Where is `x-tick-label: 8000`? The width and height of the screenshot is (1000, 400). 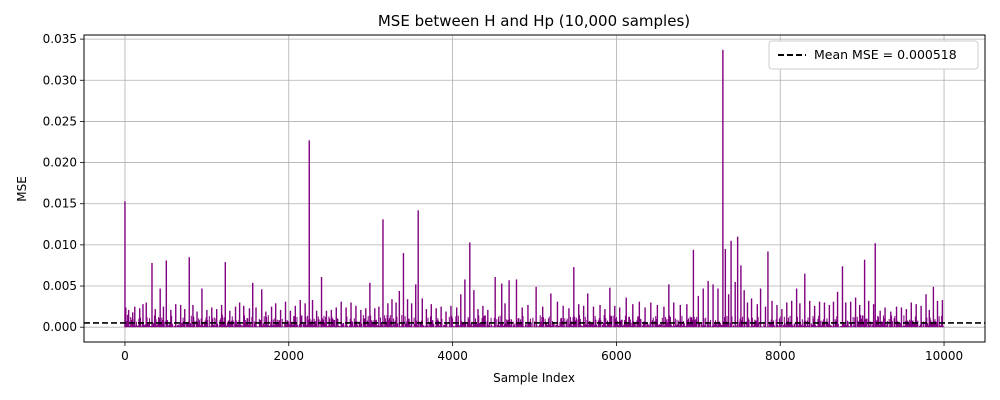
x-tick-label: 8000 is located at coordinates (780, 356).